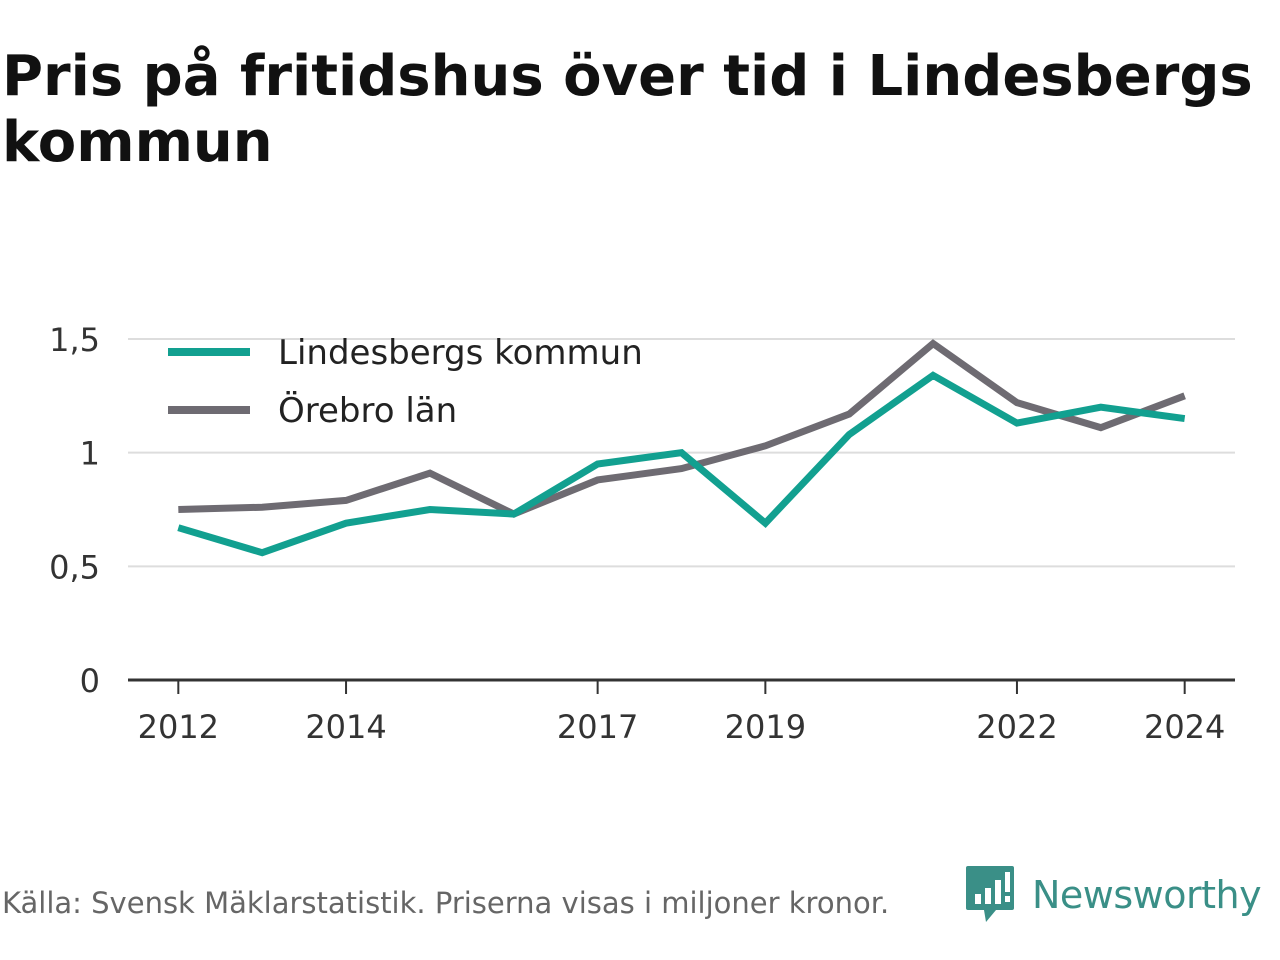 Image resolution: width=1280 pixels, height=960 pixels. I want to click on x-axis: 2012 2014 2017 2019 2022 2024, so click(681, 712).